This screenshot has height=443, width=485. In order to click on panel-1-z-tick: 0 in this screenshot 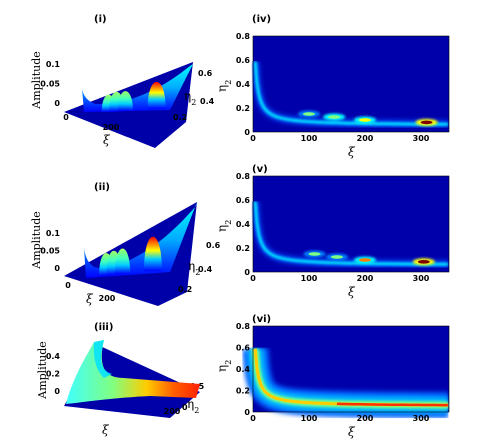, I will do `click(57, 103)`.